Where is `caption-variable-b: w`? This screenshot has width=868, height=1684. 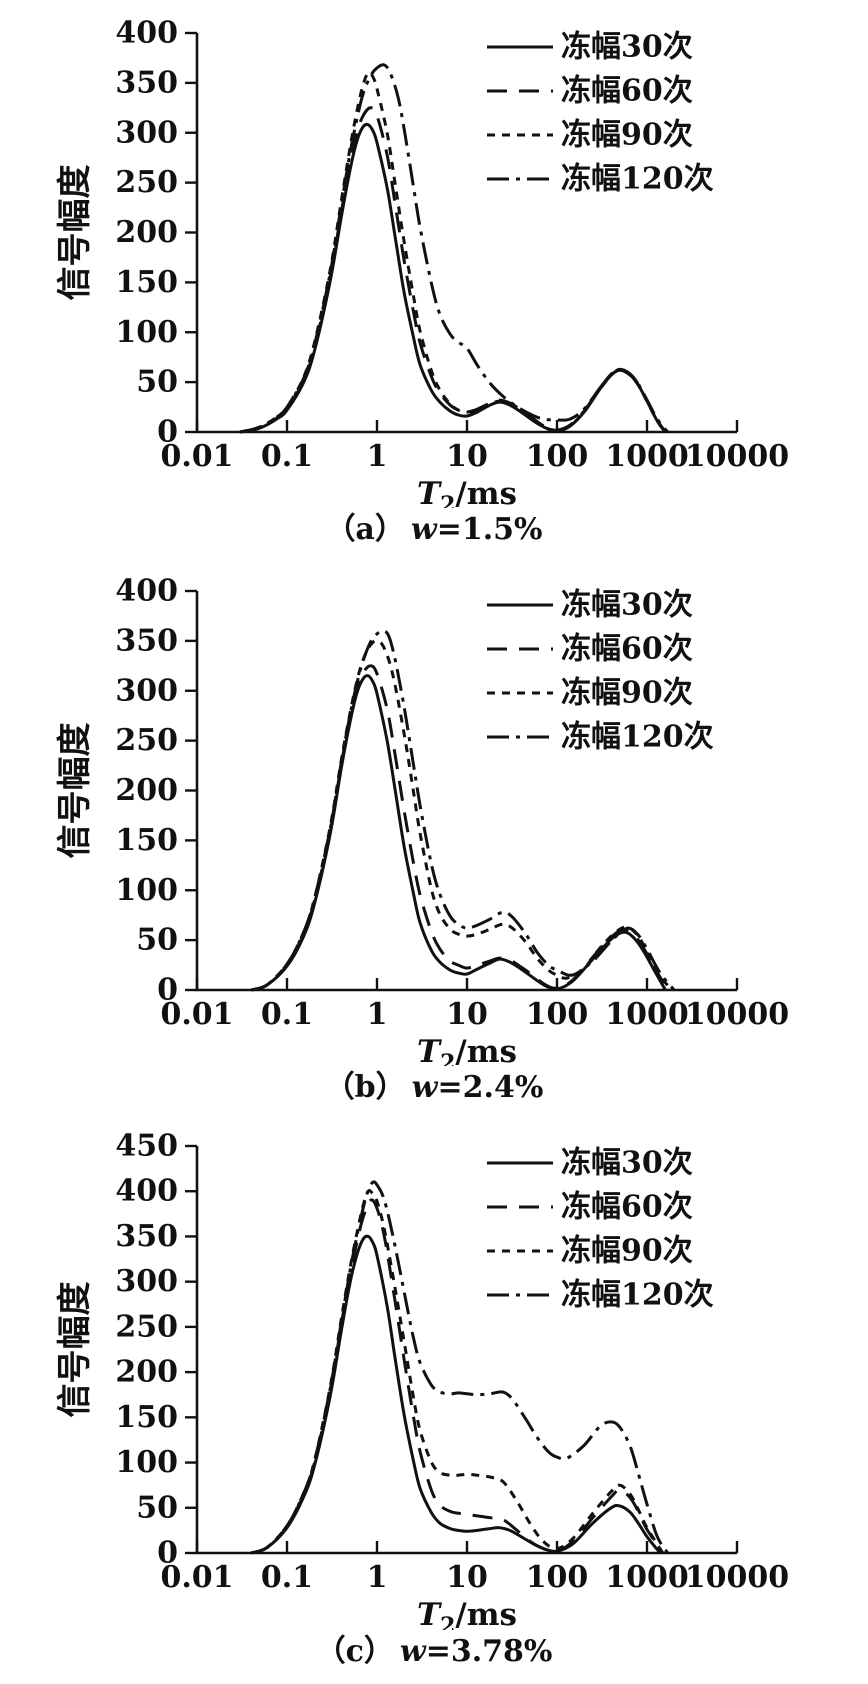 caption-variable-b: w is located at coordinates (424, 1087).